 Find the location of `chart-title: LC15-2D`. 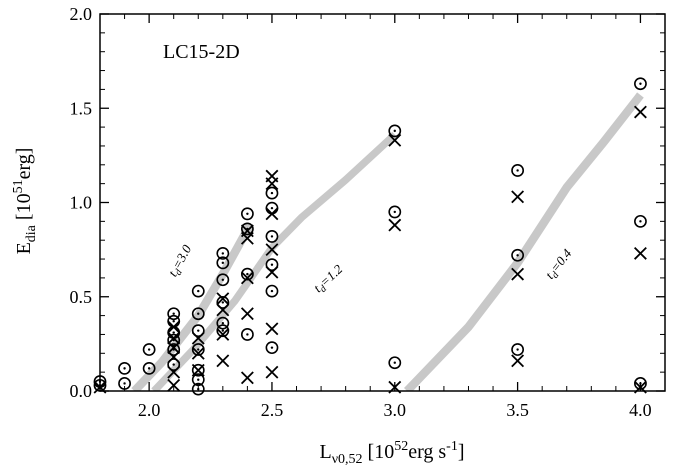

chart-title: LC15-2D is located at coordinates (201, 52).